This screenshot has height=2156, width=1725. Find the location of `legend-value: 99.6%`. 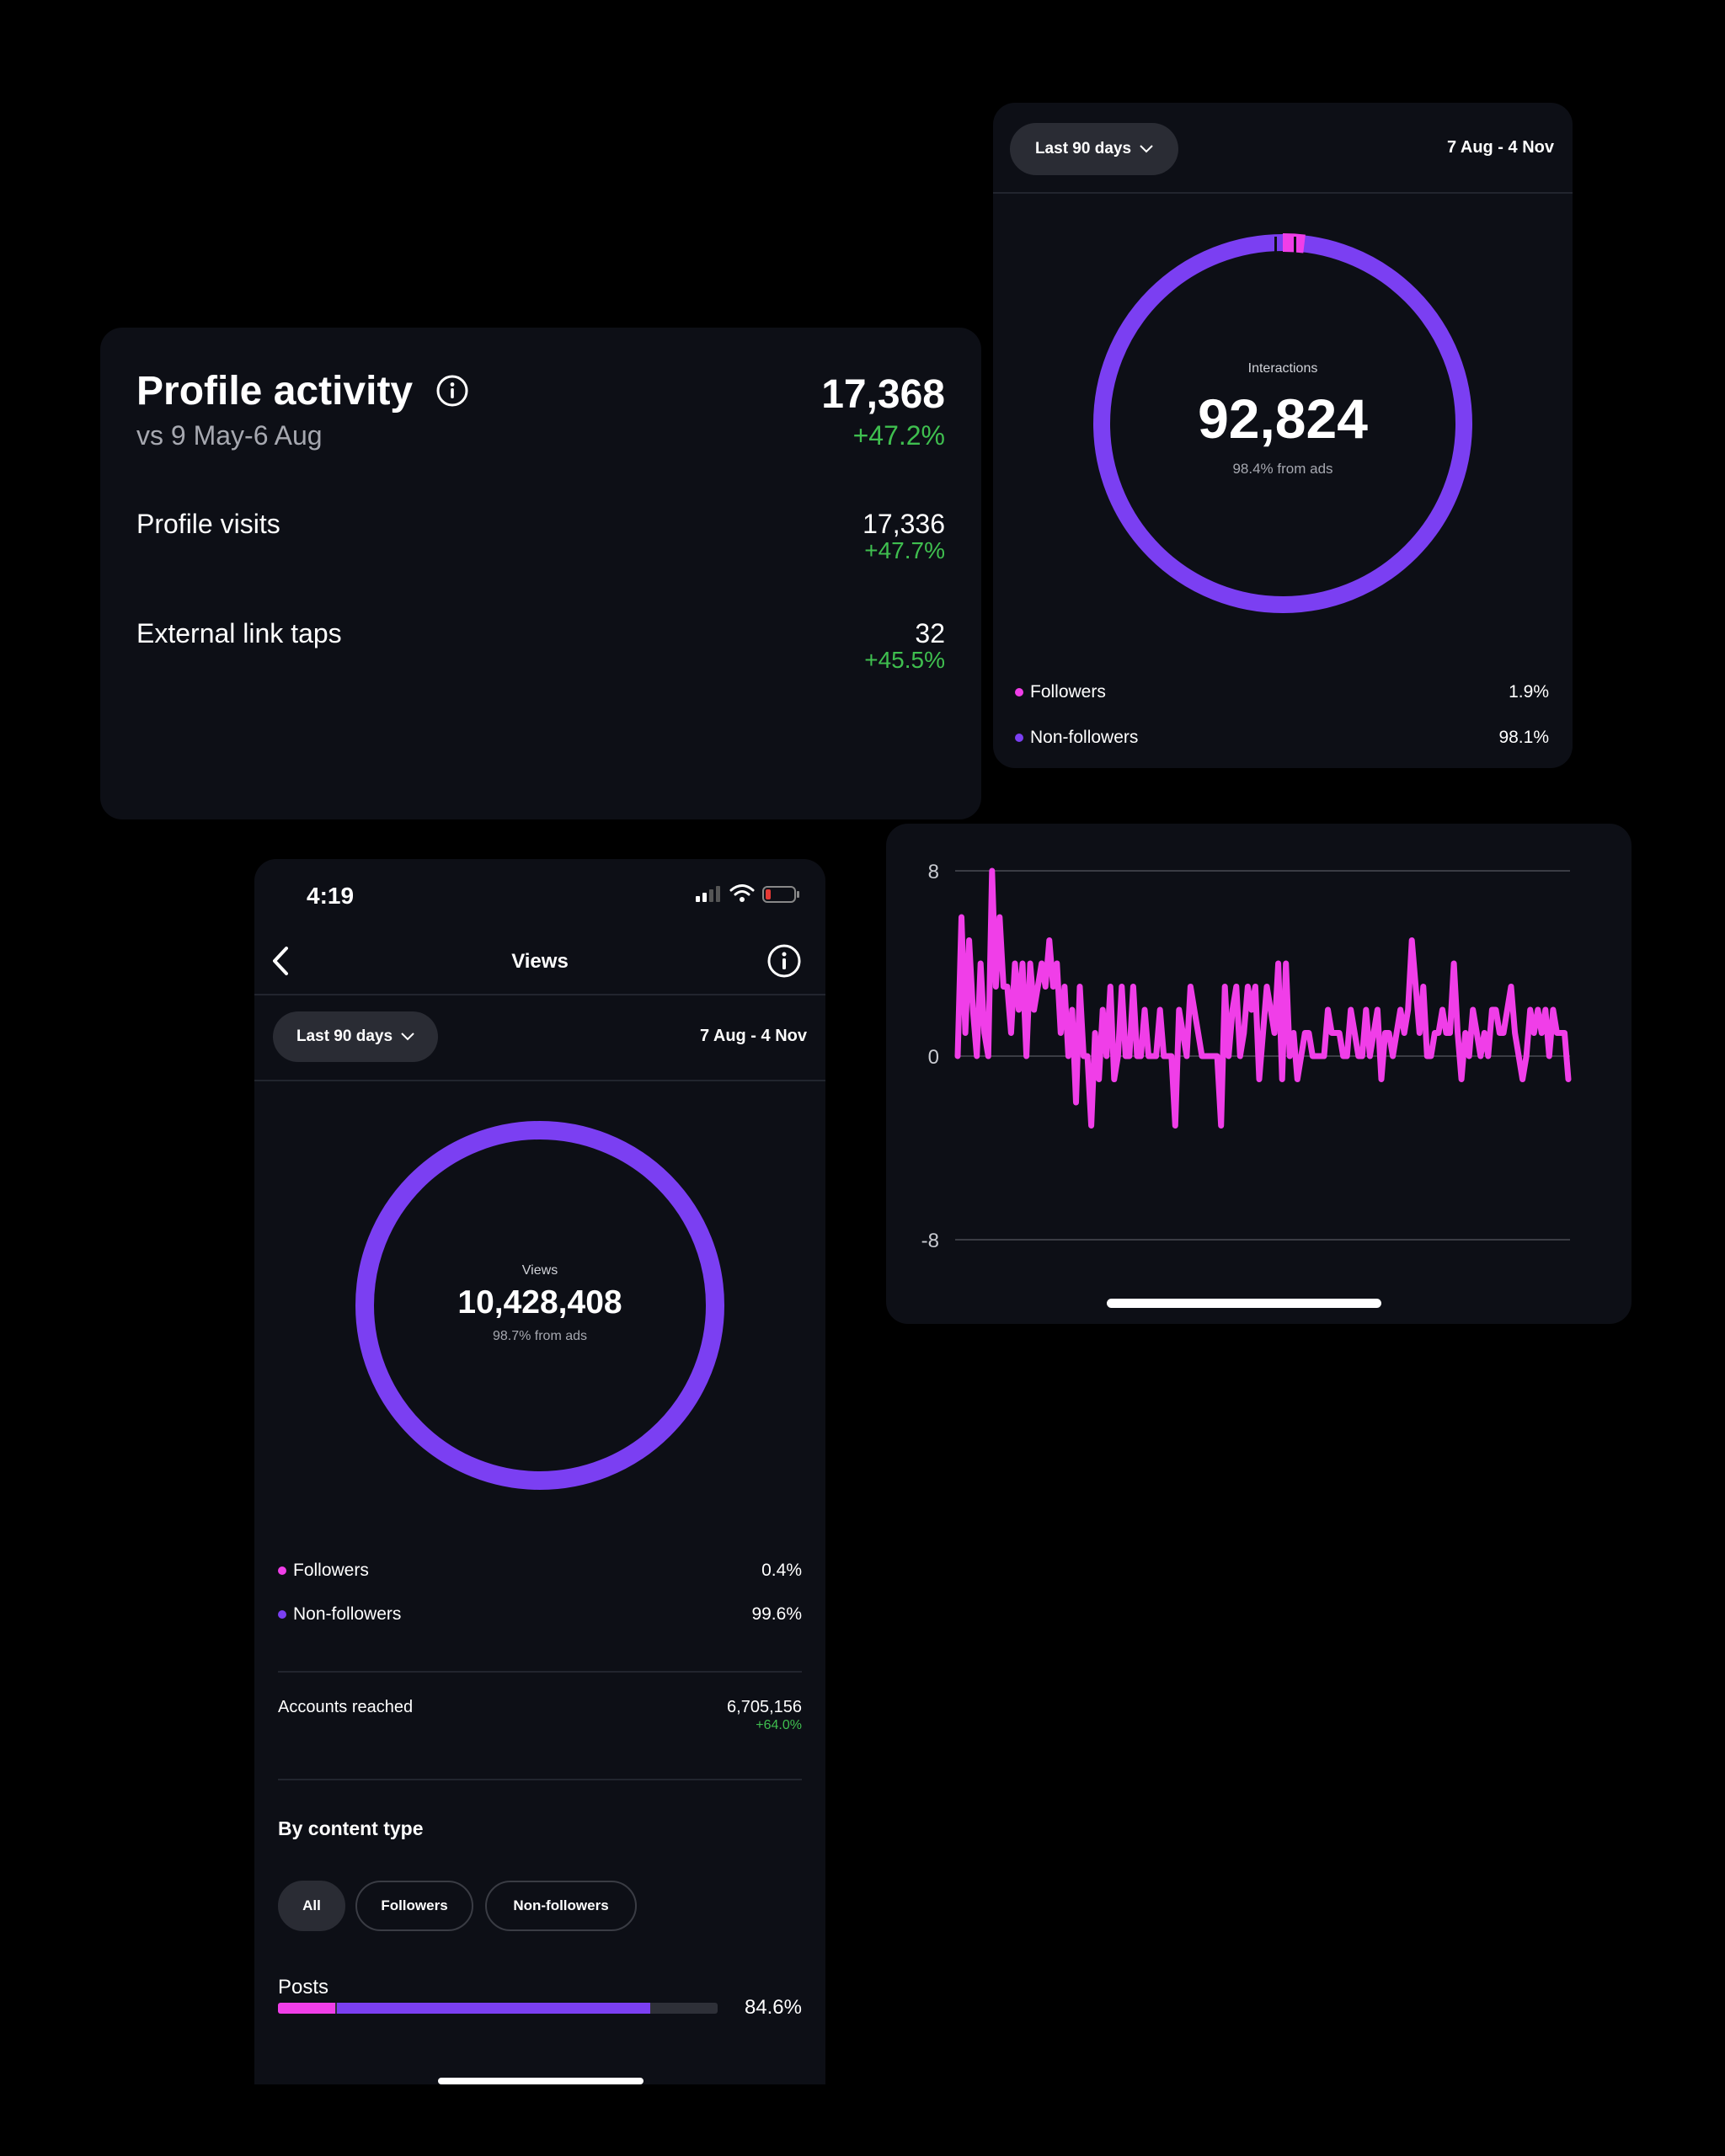

legend-value: 99.6% is located at coordinates (776, 1614).